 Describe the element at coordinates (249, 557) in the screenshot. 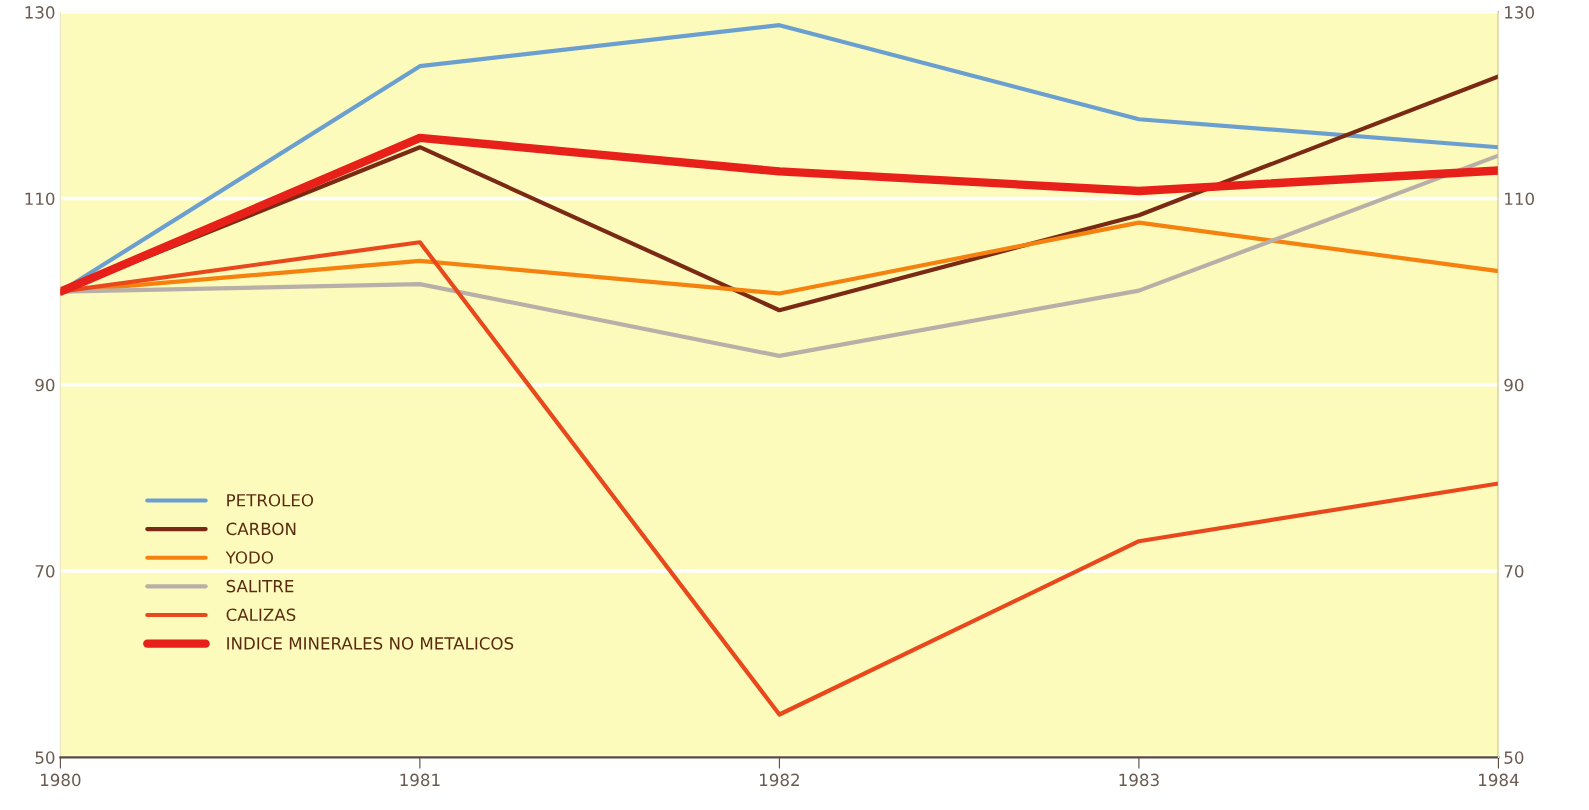

I see `legend-label: YODO` at that location.